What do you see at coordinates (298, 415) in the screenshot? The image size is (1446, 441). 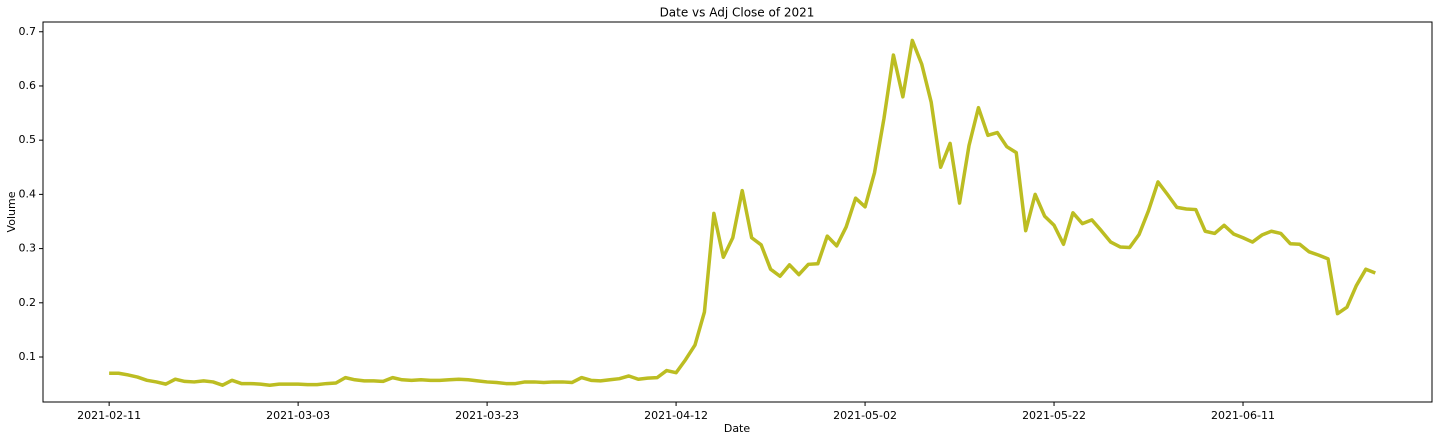 I see `x-tick-label: 2021-03-03` at bounding box center [298, 415].